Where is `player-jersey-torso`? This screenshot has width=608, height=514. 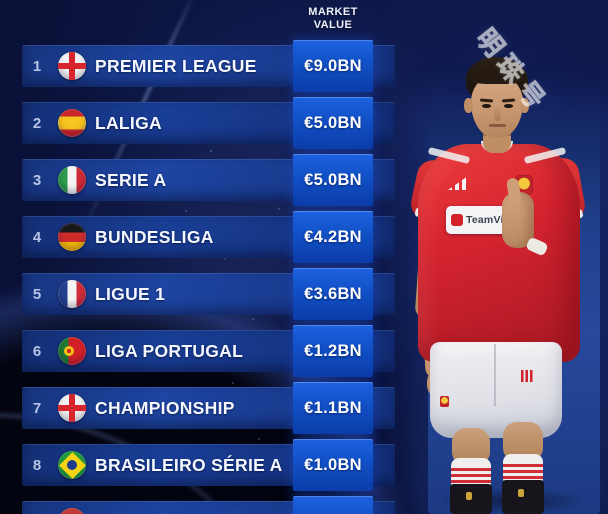
player-jersey-torso is located at coordinates (499, 253).